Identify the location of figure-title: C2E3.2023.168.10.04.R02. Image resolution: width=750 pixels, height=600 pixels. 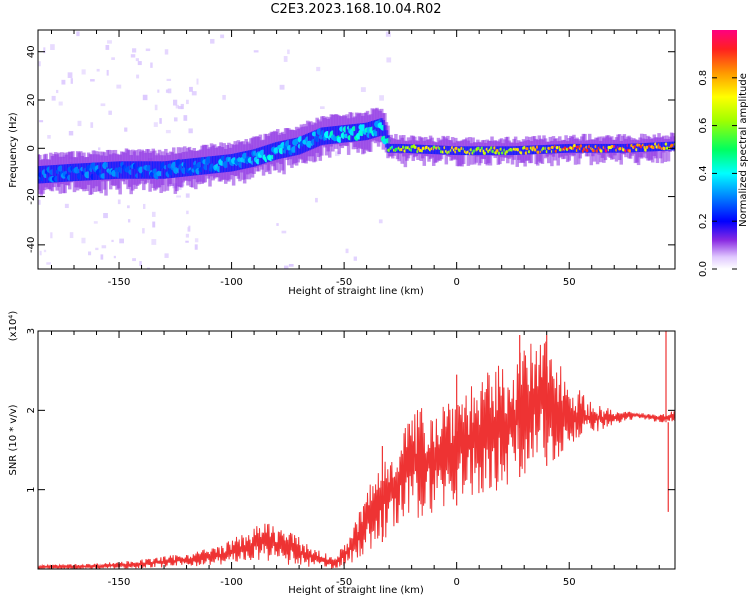
(356, 9).